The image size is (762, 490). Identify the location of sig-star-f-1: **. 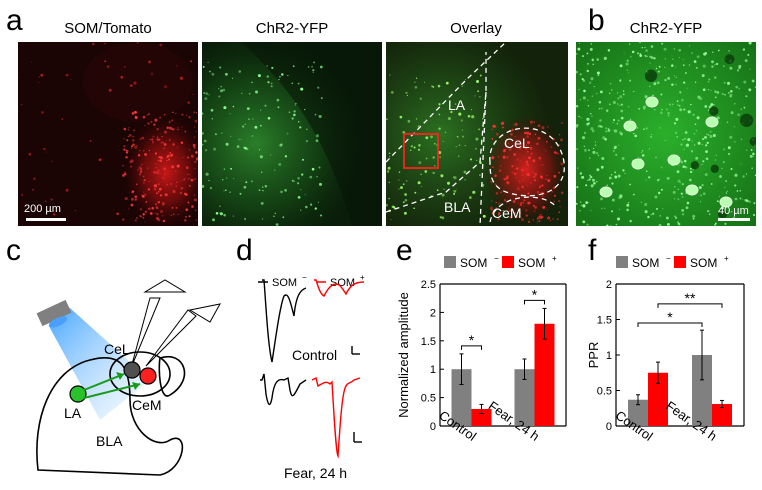
(690, 298).